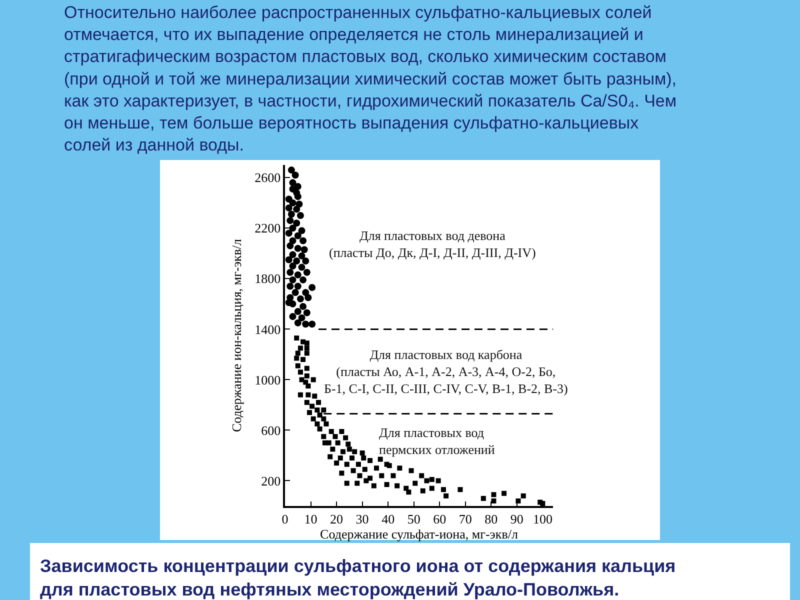  I want to click on y-axis-title: Содержание ион-кальция, мг-экв/л, so click(236, 335).